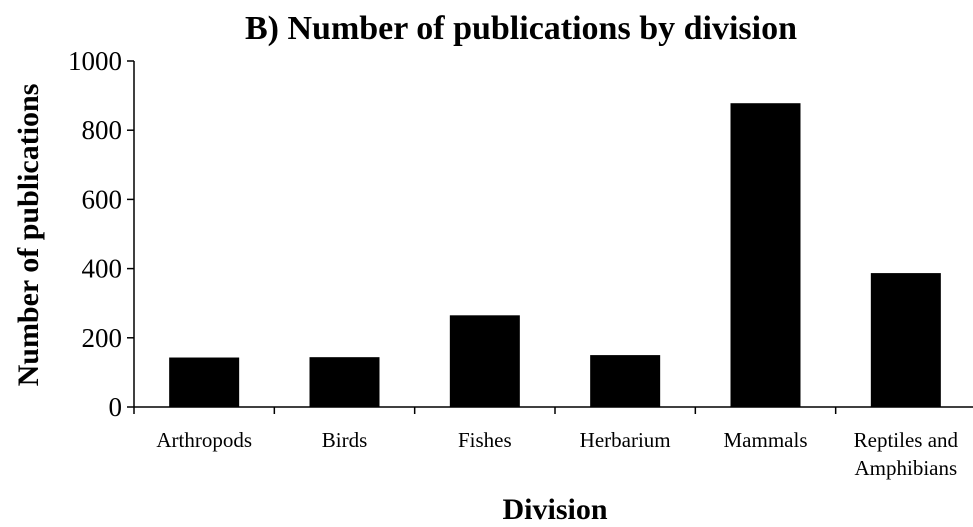 The image size is (973, 527). I want to click on y-tick-label-0: 0, so click(116, 407).